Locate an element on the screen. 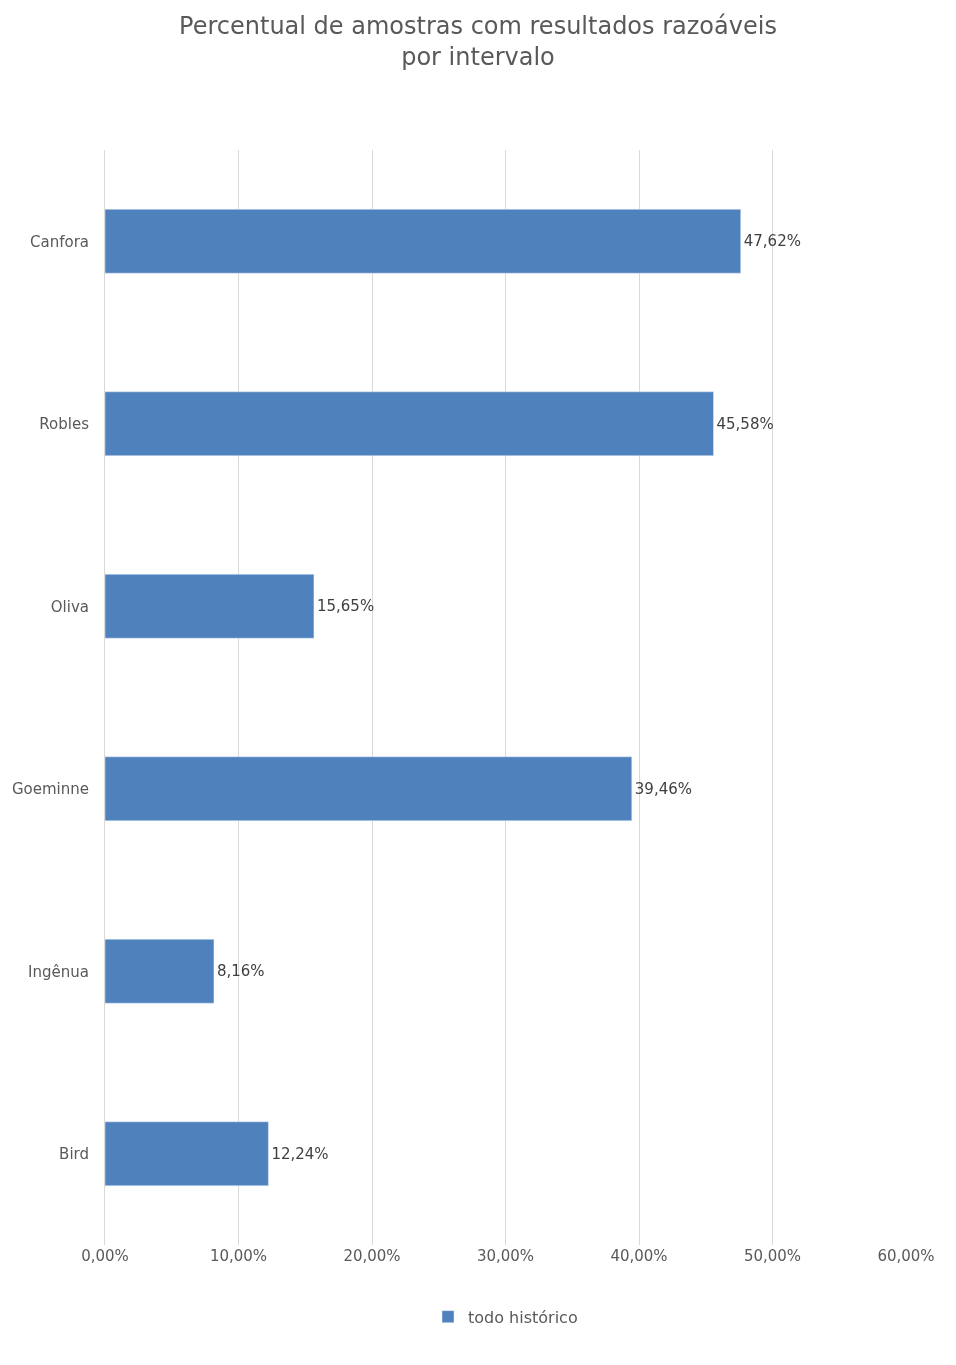  y-tick-label: Ingênua is located at coordinates (58, 971).